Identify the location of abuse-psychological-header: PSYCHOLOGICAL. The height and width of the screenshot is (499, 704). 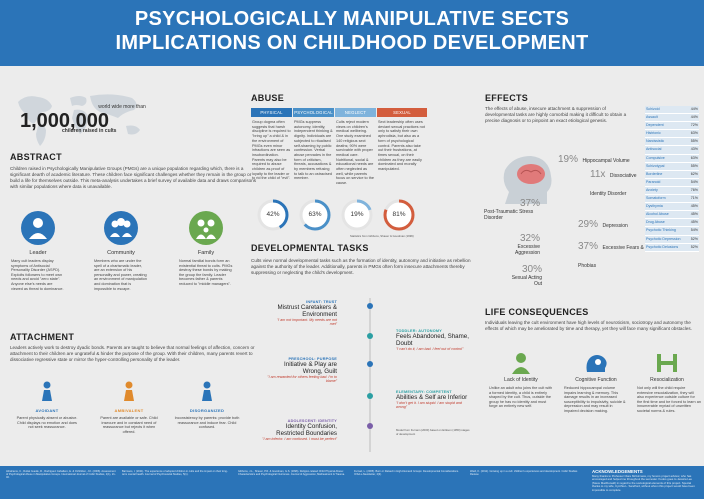
(313, 112).